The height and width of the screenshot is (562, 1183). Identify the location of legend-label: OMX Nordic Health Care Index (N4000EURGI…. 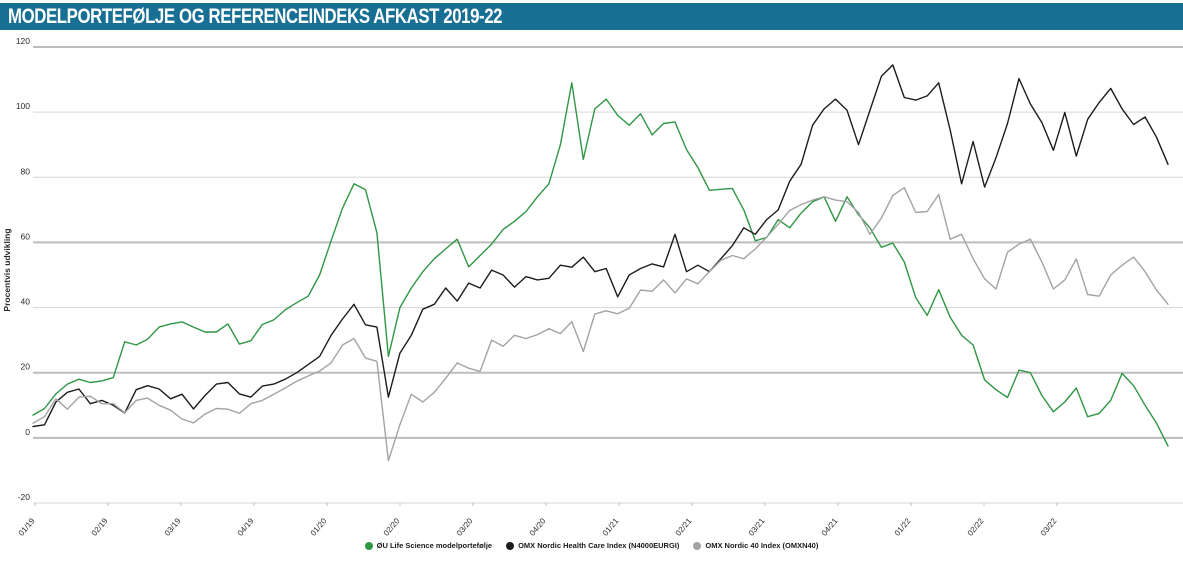
(599, 545).